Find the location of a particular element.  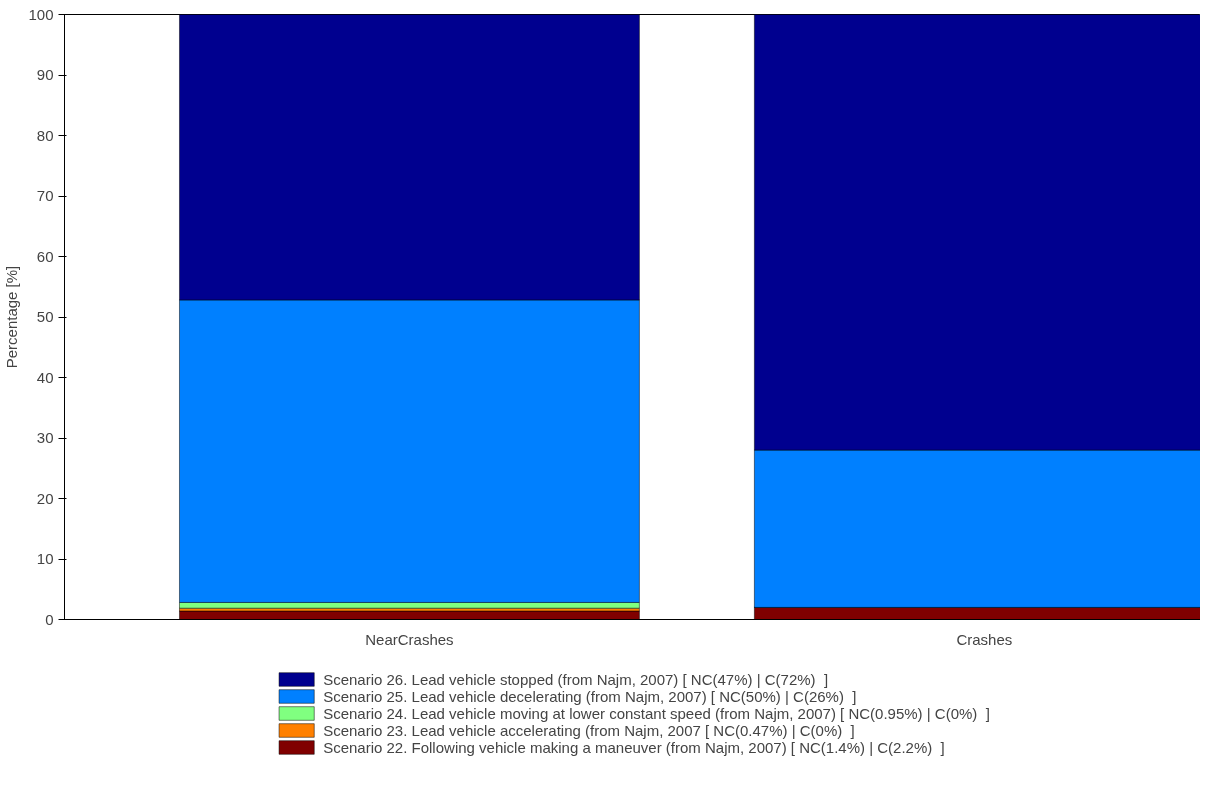

y-tick-label: 0 is located at coordinates (49, 619).